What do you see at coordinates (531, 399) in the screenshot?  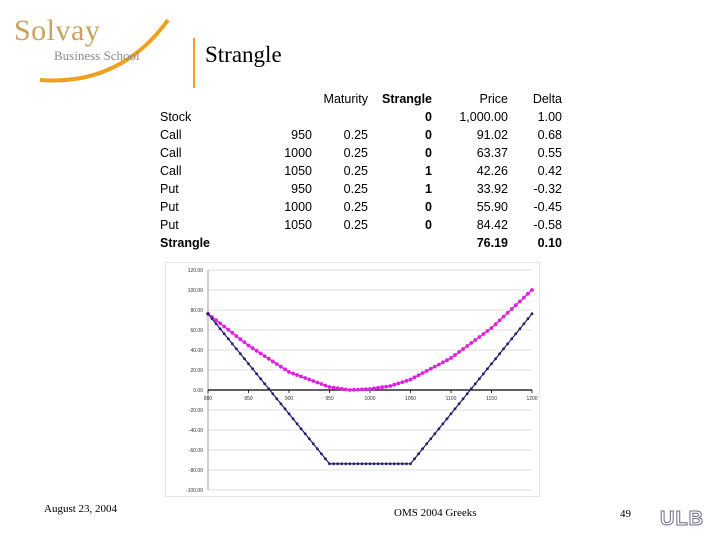 I see `x-tick-label: 1200` at bounding box center [531, 399].